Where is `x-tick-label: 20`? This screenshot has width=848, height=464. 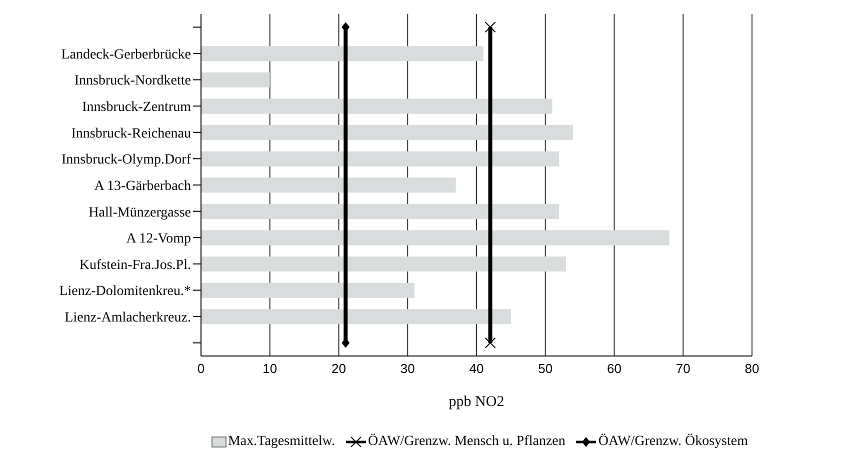 x-tick-label: 20 is located at coordinates (339, 368).